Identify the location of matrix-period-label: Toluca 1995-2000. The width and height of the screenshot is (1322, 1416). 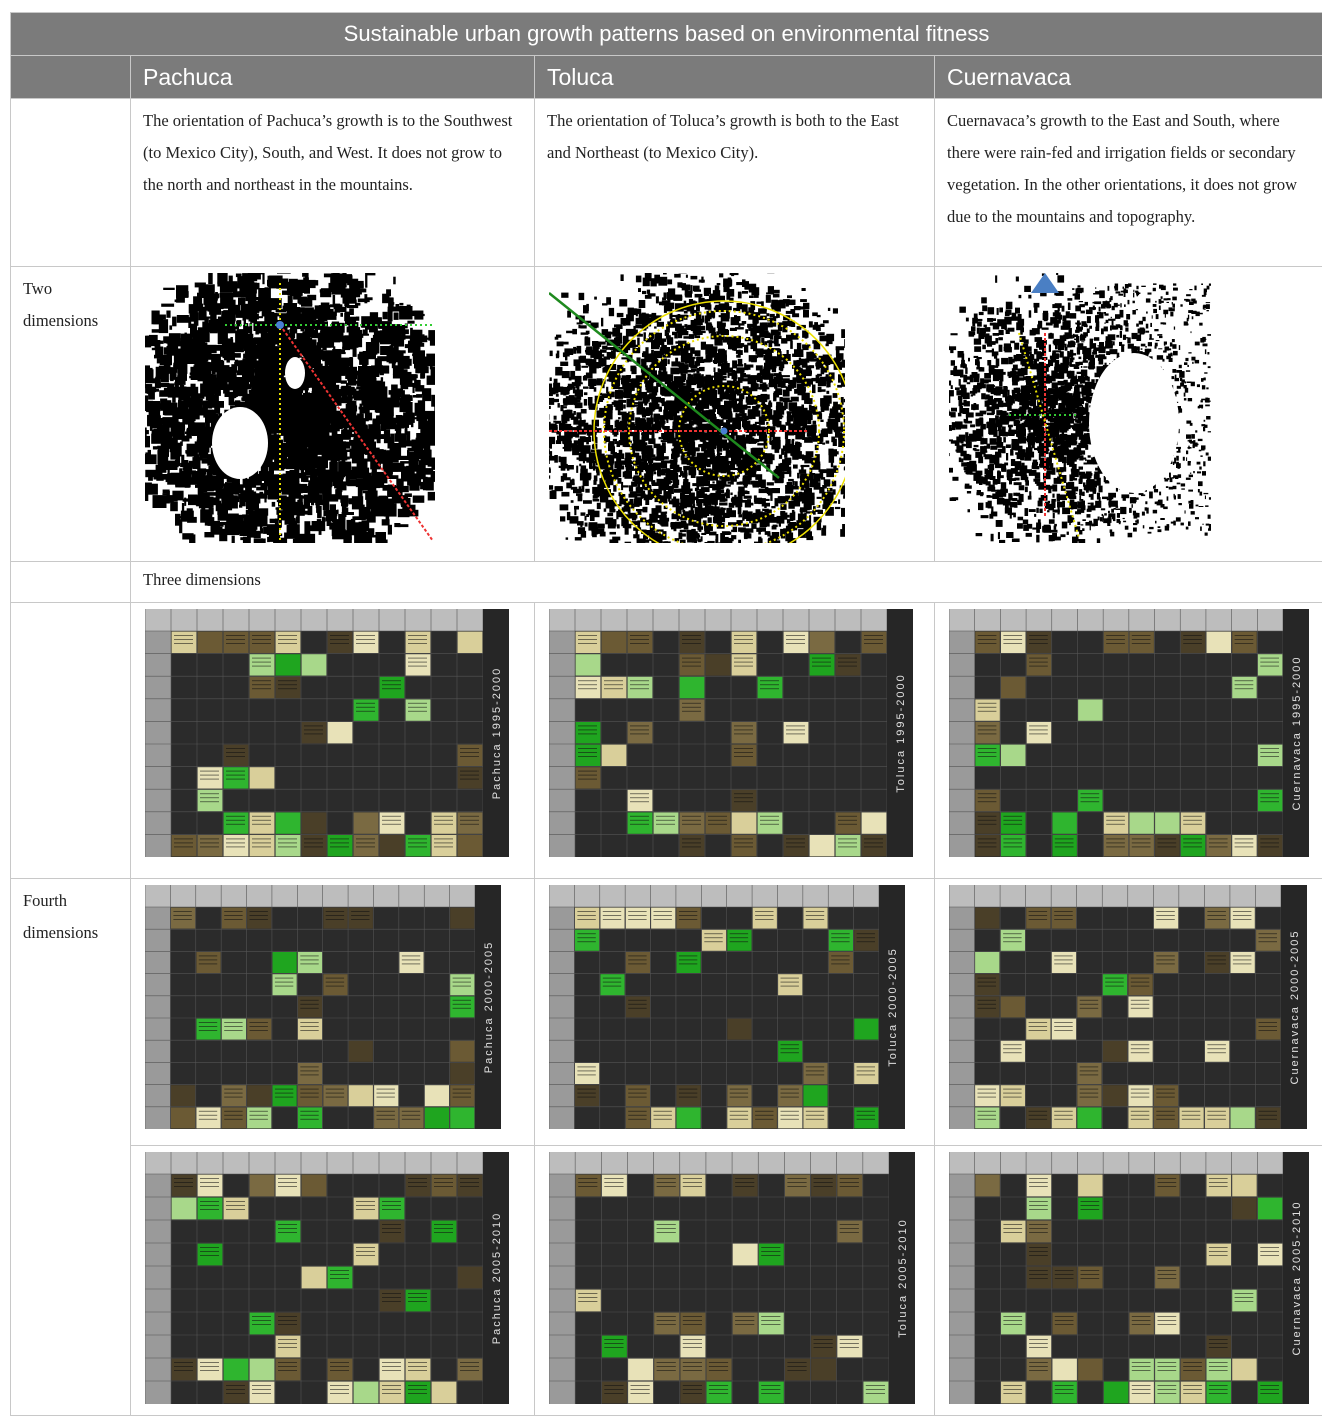
(901, 732).